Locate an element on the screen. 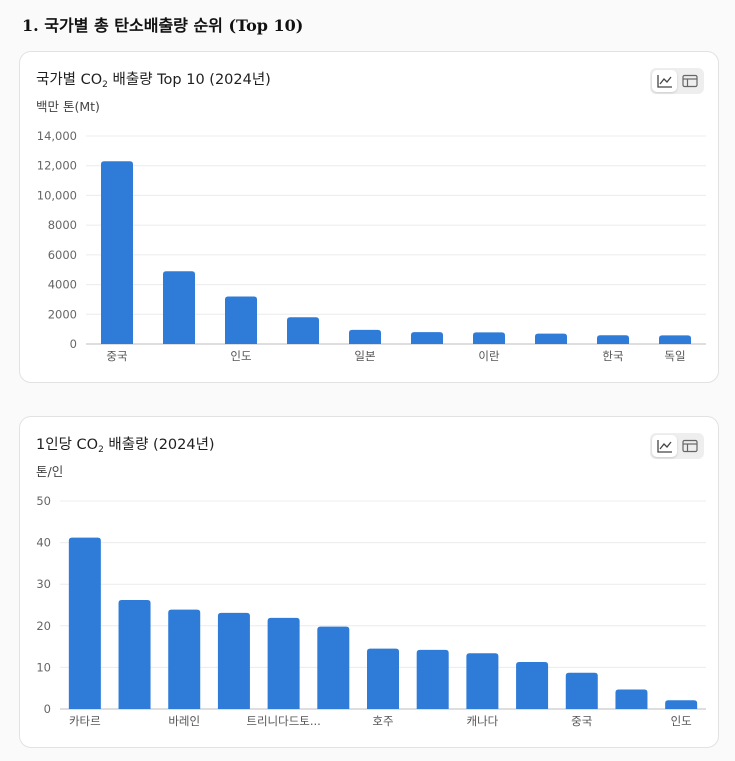 The width and height of the screenshot is (735, 761). x-tick-label: 한국 is located at coordinates (612, 356).